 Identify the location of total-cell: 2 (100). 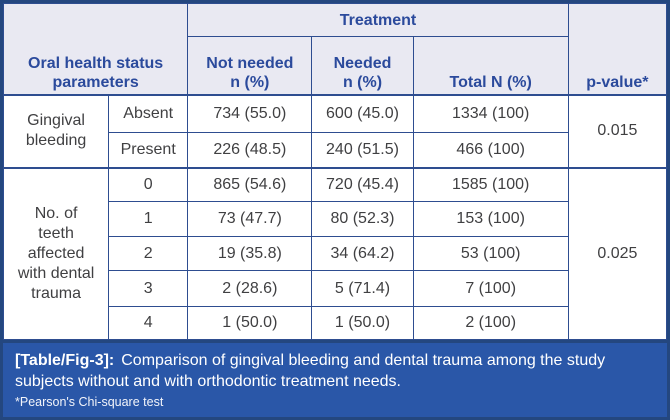
(490, 323).